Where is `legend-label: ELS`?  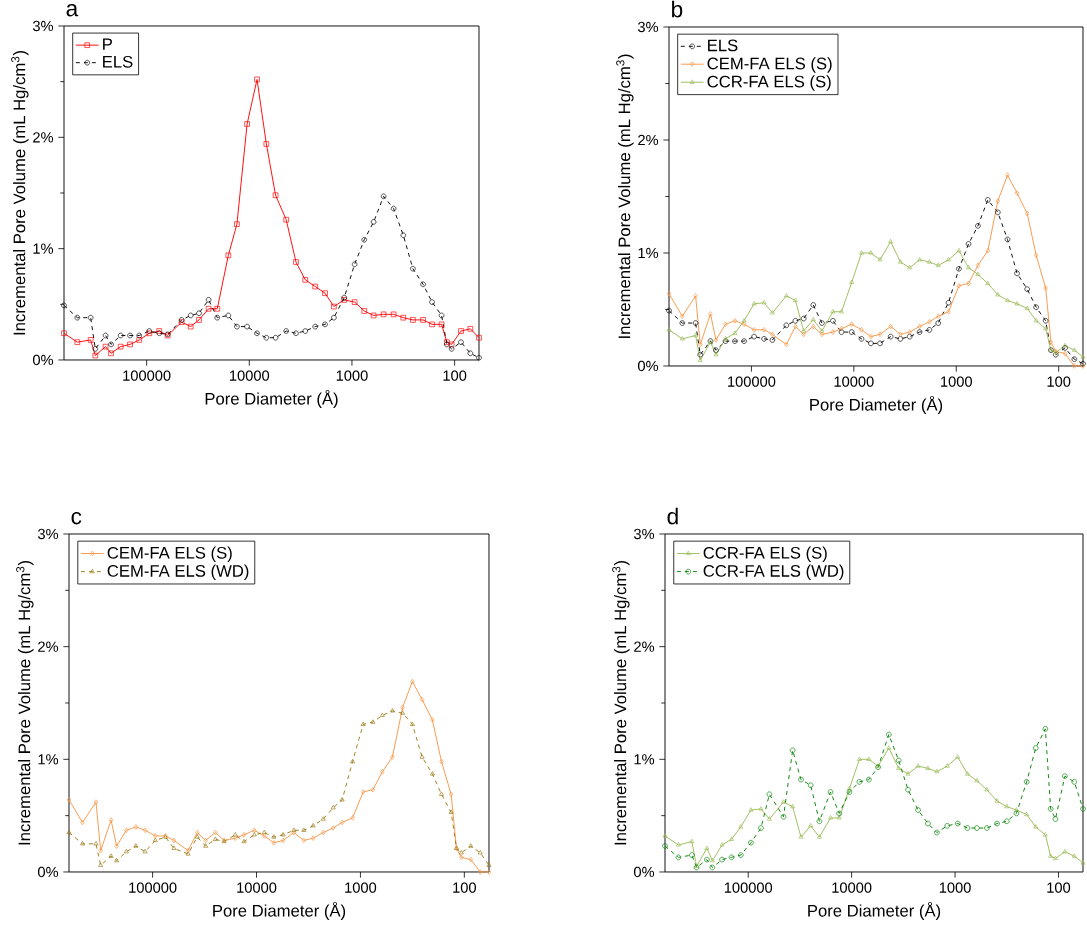 legend-label: ELS is located at coordinates (723, 45).